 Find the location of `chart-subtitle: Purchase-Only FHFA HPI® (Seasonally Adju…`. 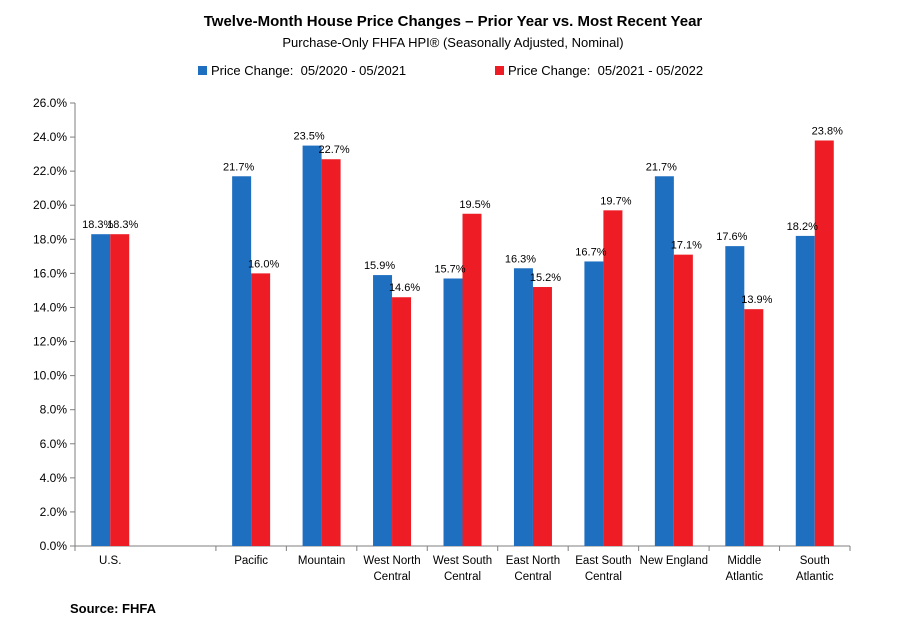

chart-subtitle: Purchase-Only FHFA HPI® (Seasonally Adju… is located at coordinates (452, 42).